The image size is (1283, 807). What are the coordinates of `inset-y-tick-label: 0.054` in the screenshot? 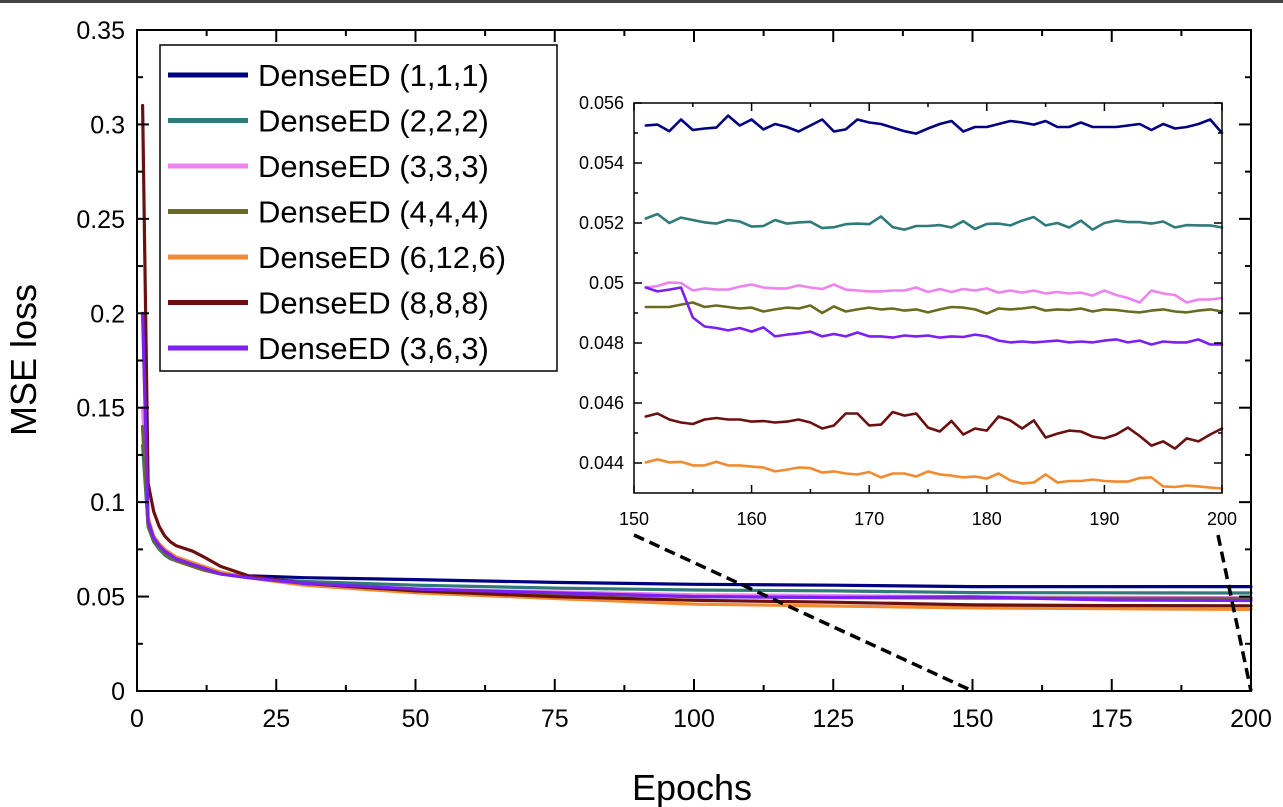 It's located at (601, 163).